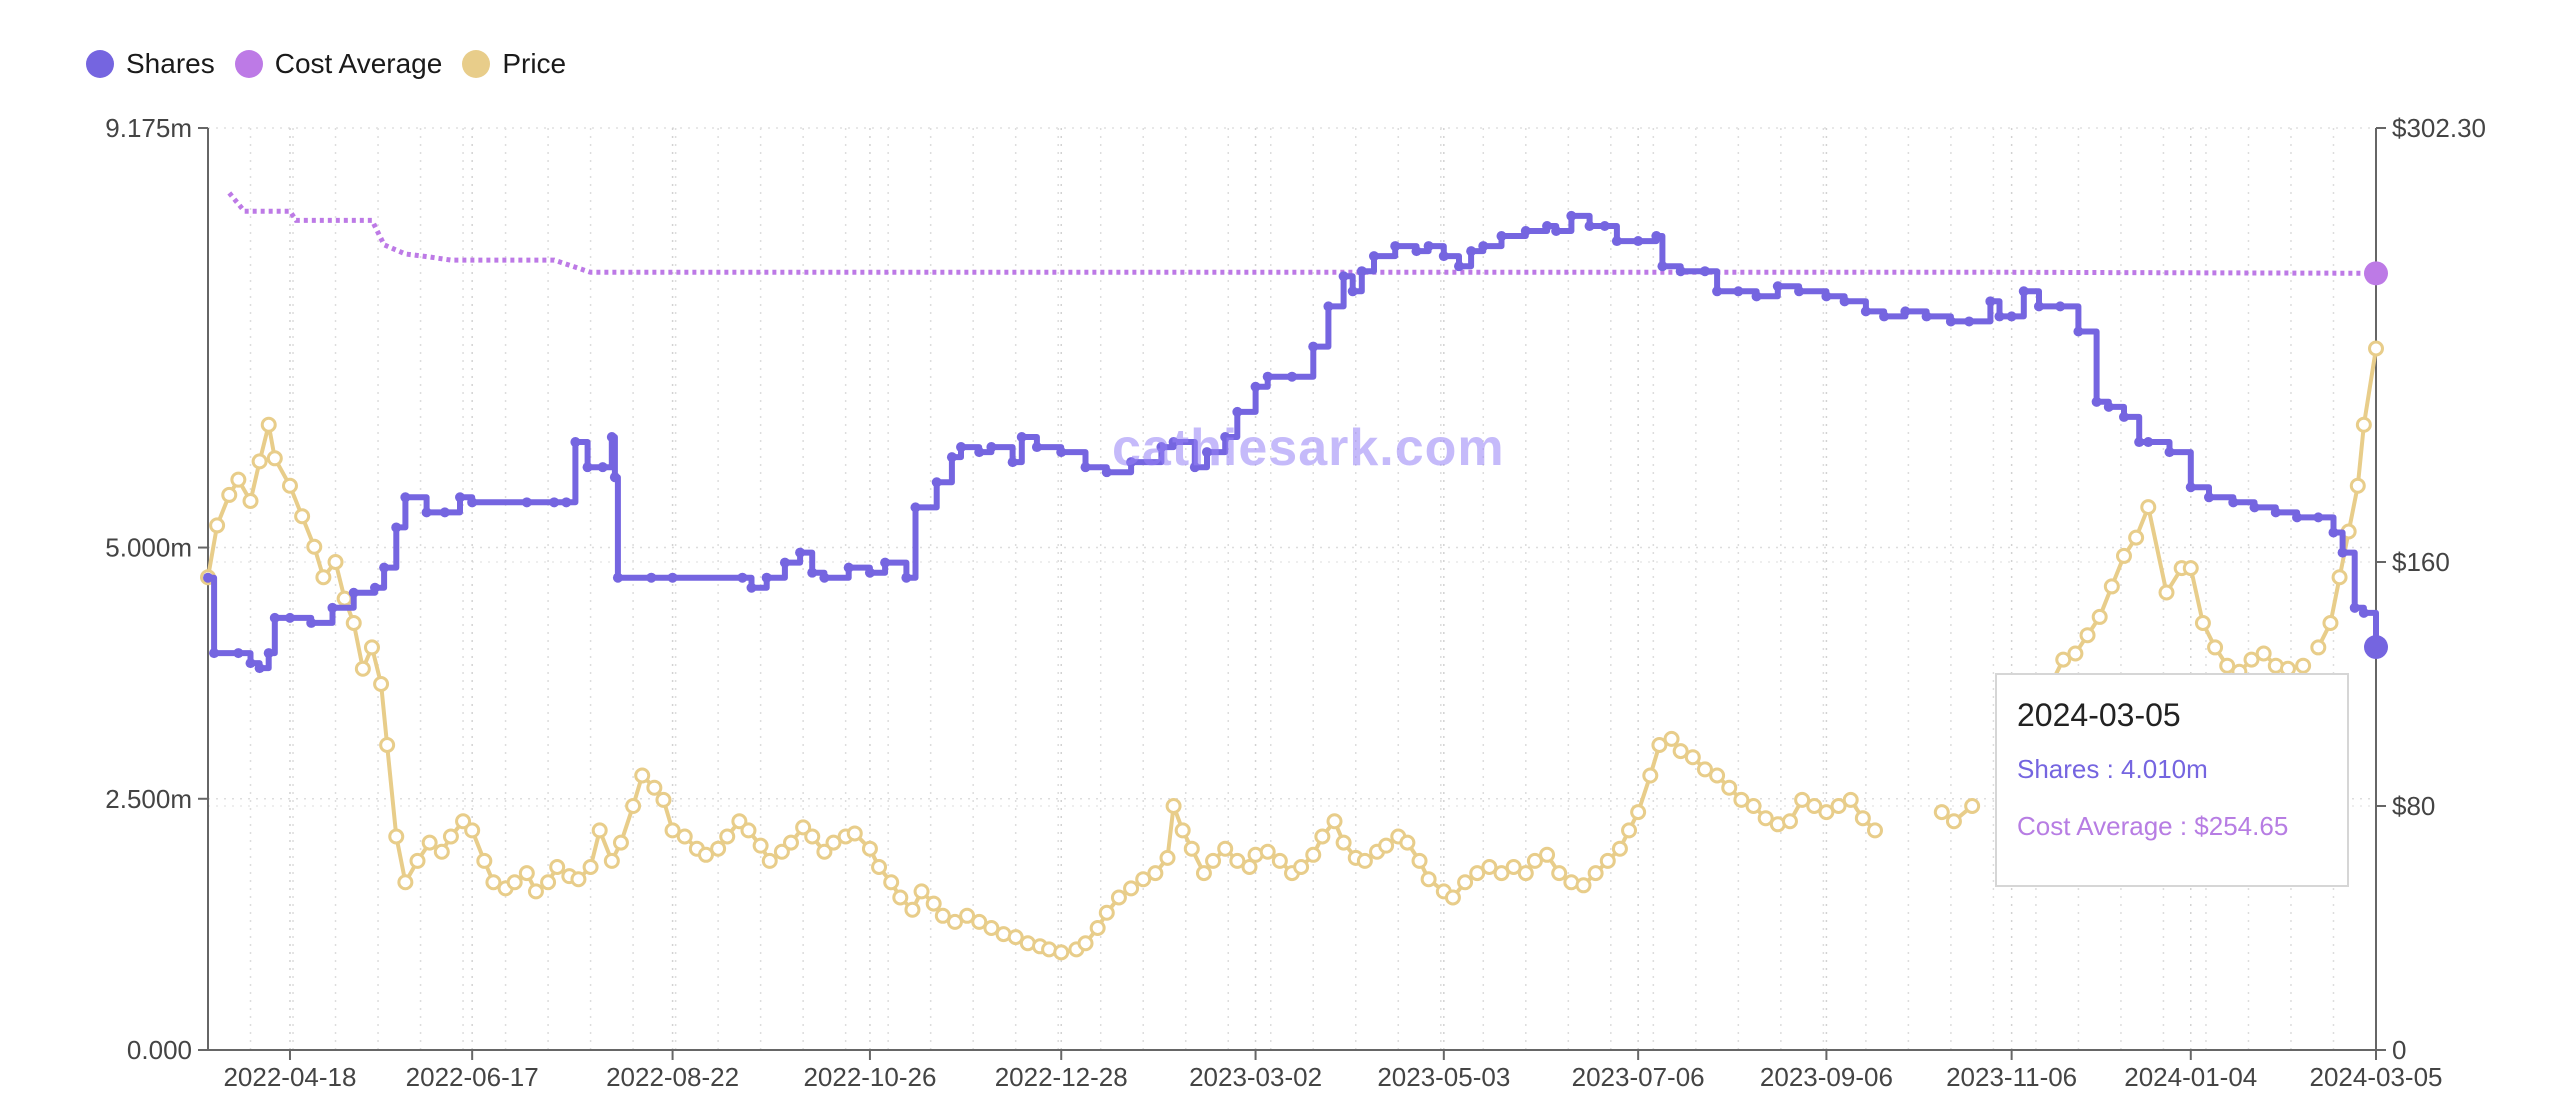 The image size is (2568, 1098). Describe the element at coordinates (2376, 647) in the screenshot. I see `shares-last-point` at that location.